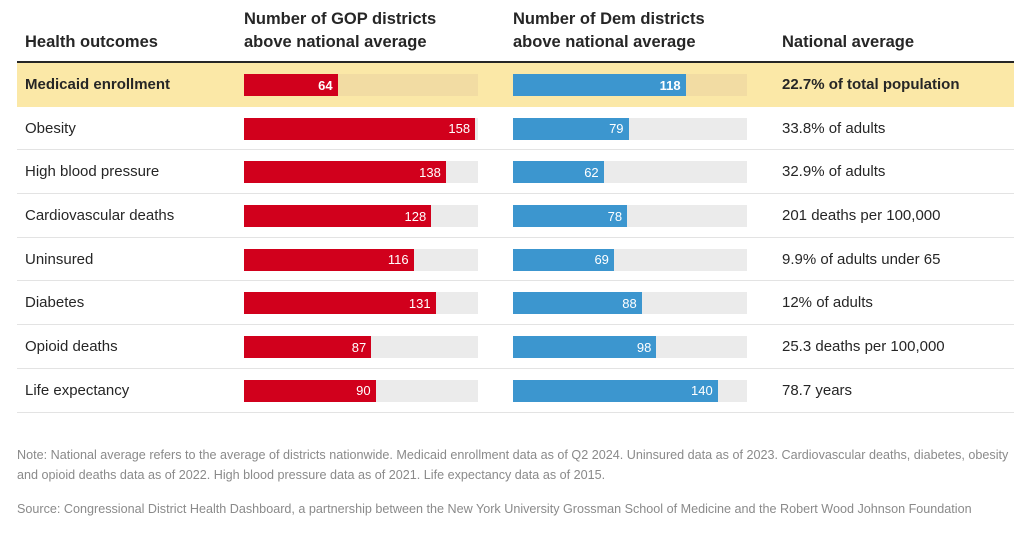 This screenshot has height=545, width=1024. Describe the element at coordinates (571, 128) in the screenshot. I see `dem-bar: 79` at that location.